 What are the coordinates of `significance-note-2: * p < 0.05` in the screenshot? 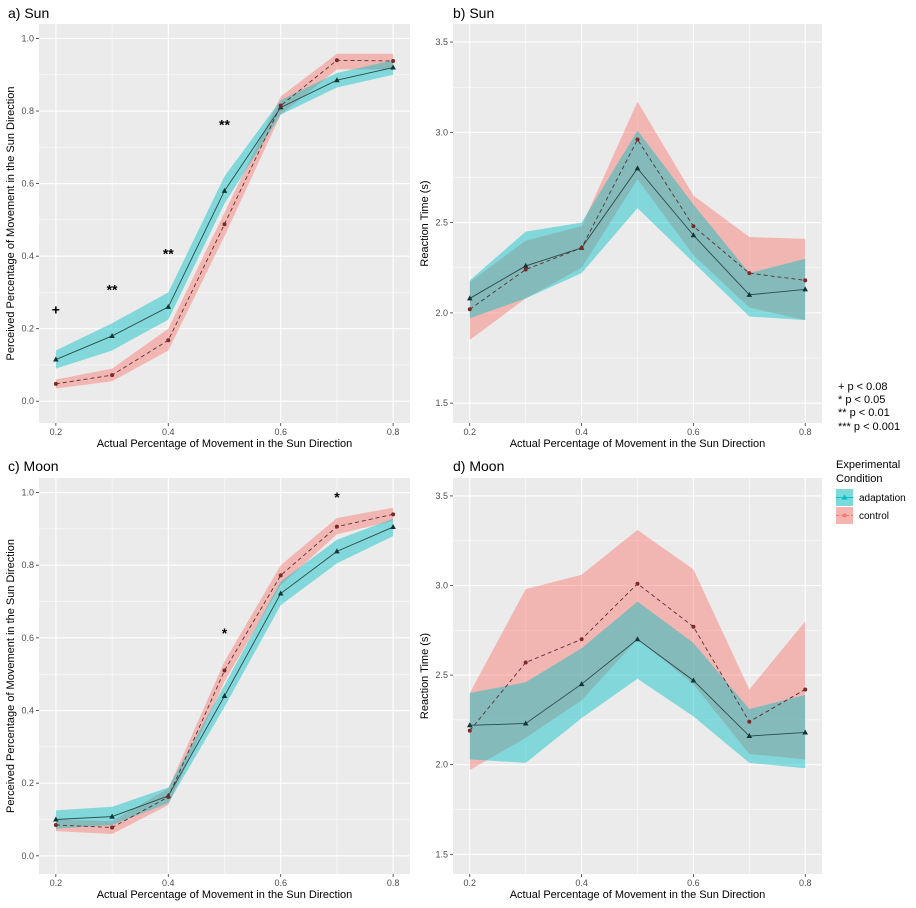 It's located at (861, 400).